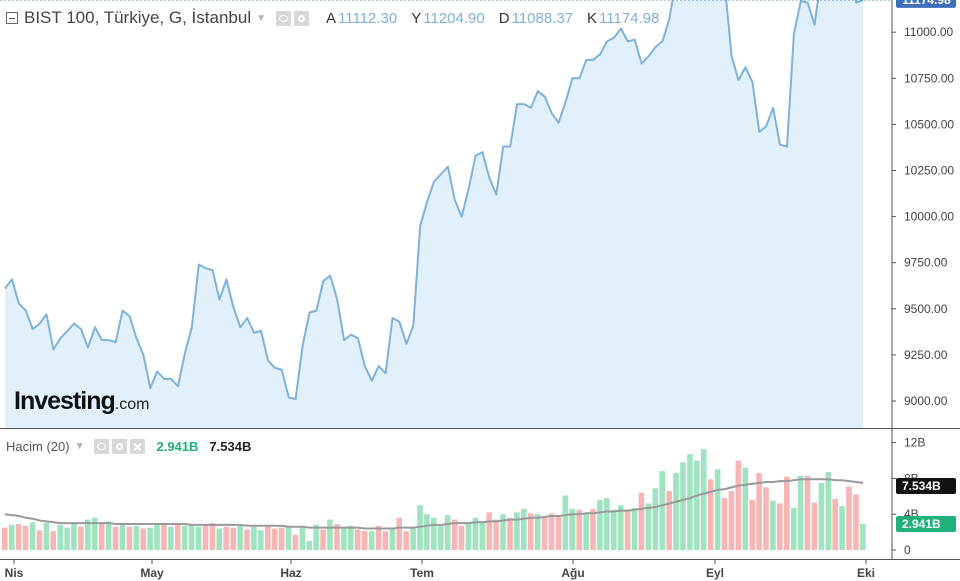 The image size is (960, 581). I want to click on y-tick-label: 10250.00, so click(929, 171).